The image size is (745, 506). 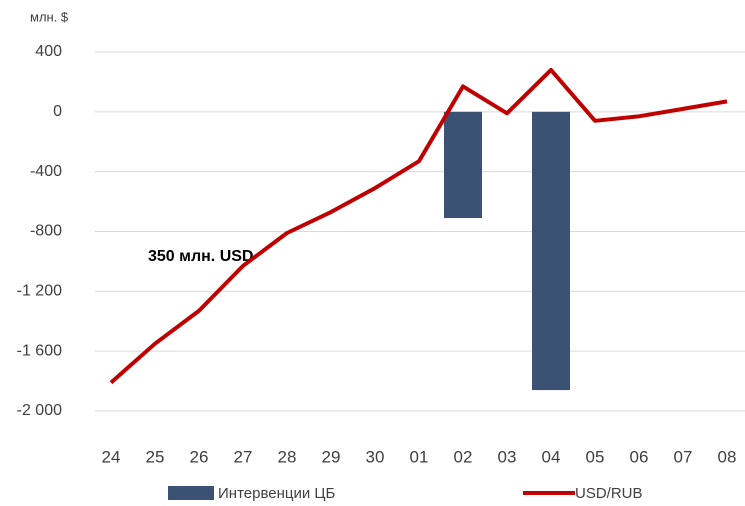 I want to click on y-tick-label: -800, so click(x=46, y=231).